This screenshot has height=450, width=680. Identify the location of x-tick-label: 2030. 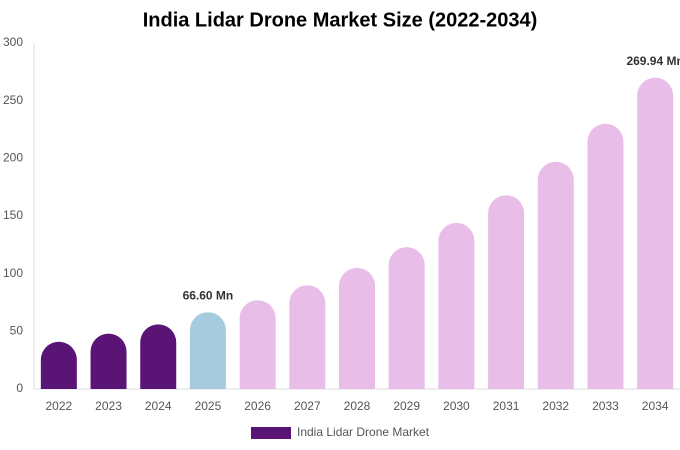
(456, 406).